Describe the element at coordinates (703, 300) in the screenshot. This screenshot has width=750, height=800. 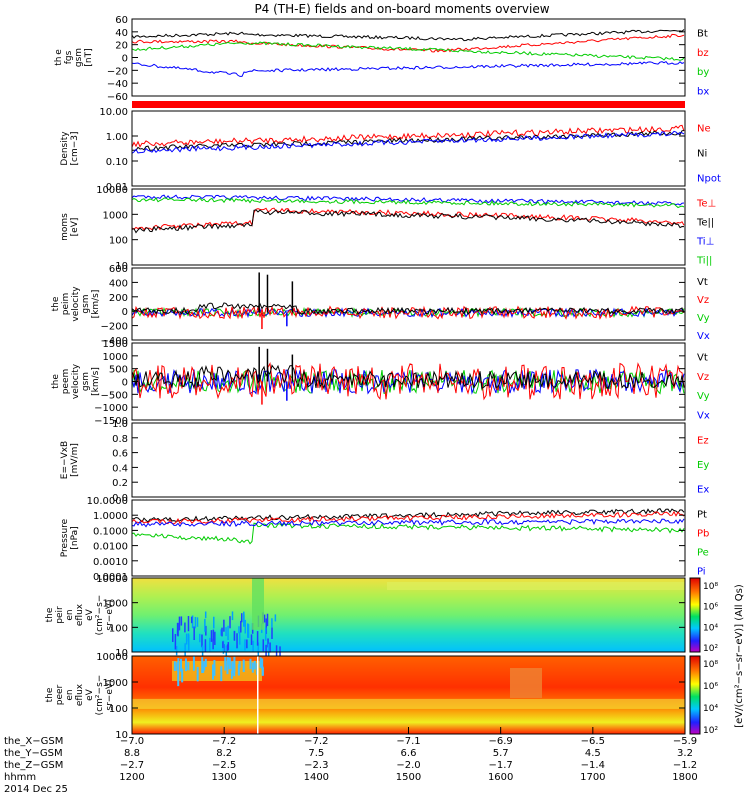
I see `legend-entry: Vz` at that location.